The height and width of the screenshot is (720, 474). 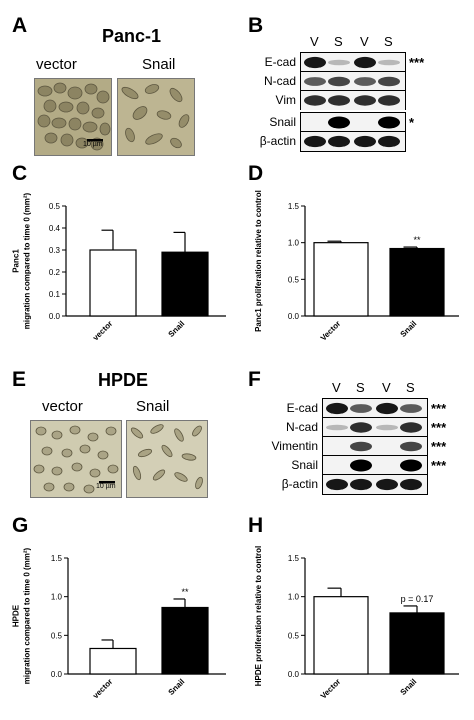 I want to click on blot-label: Vim, so click(x=285, y=100).